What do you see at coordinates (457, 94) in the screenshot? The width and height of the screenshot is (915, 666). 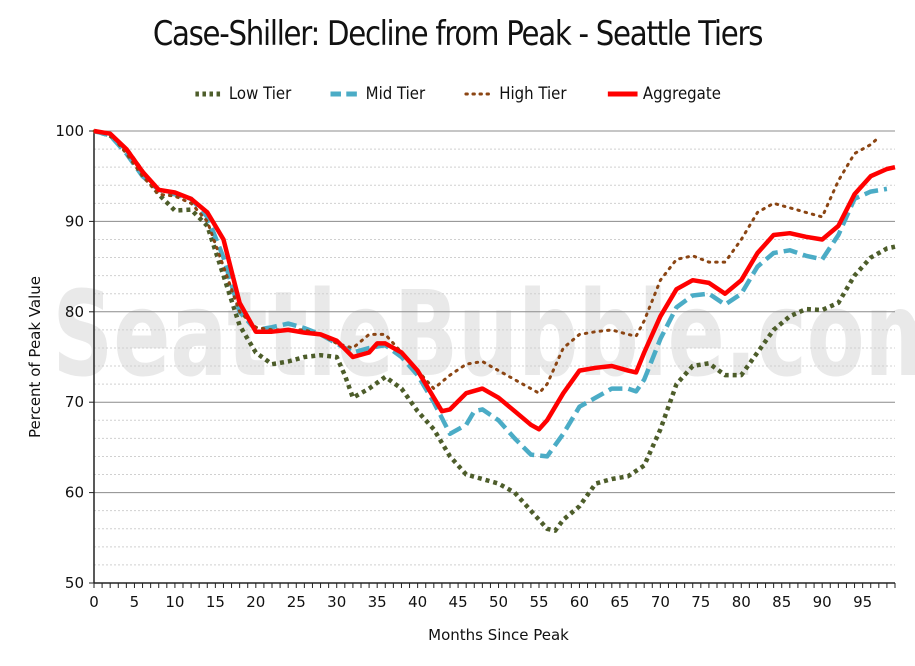 I see `legend: Low Tier Mid Tier High Tier Aggregate` at bounding box center [457, 94].